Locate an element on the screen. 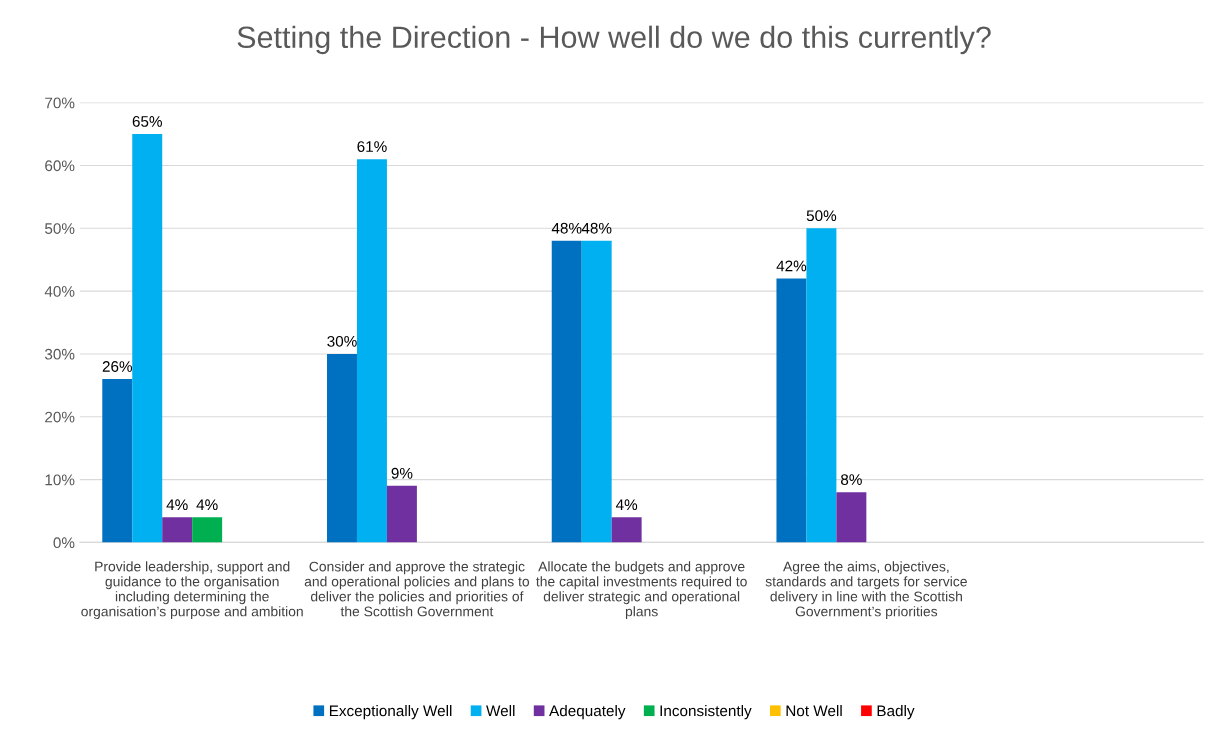 Image resolution: width=1228 pixels, height=733 pixels. data-label: 30% is located at coordinates (342, 341).